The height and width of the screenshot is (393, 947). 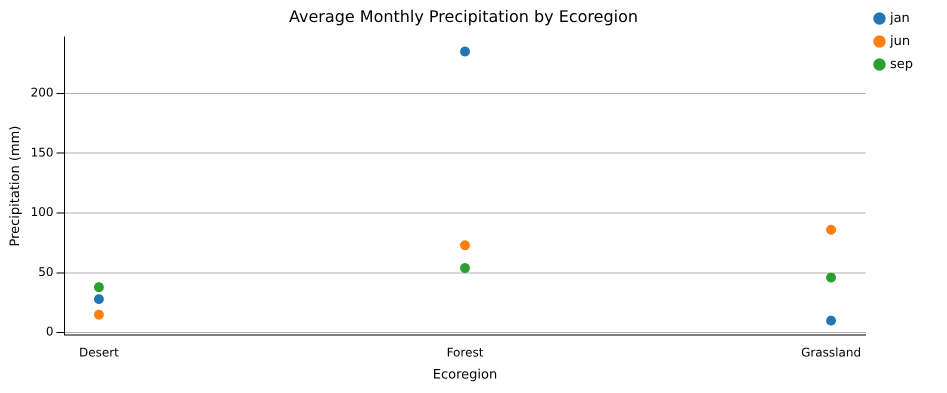 I want to click on x-tick-label: Desert, so click(x=99, y=352).